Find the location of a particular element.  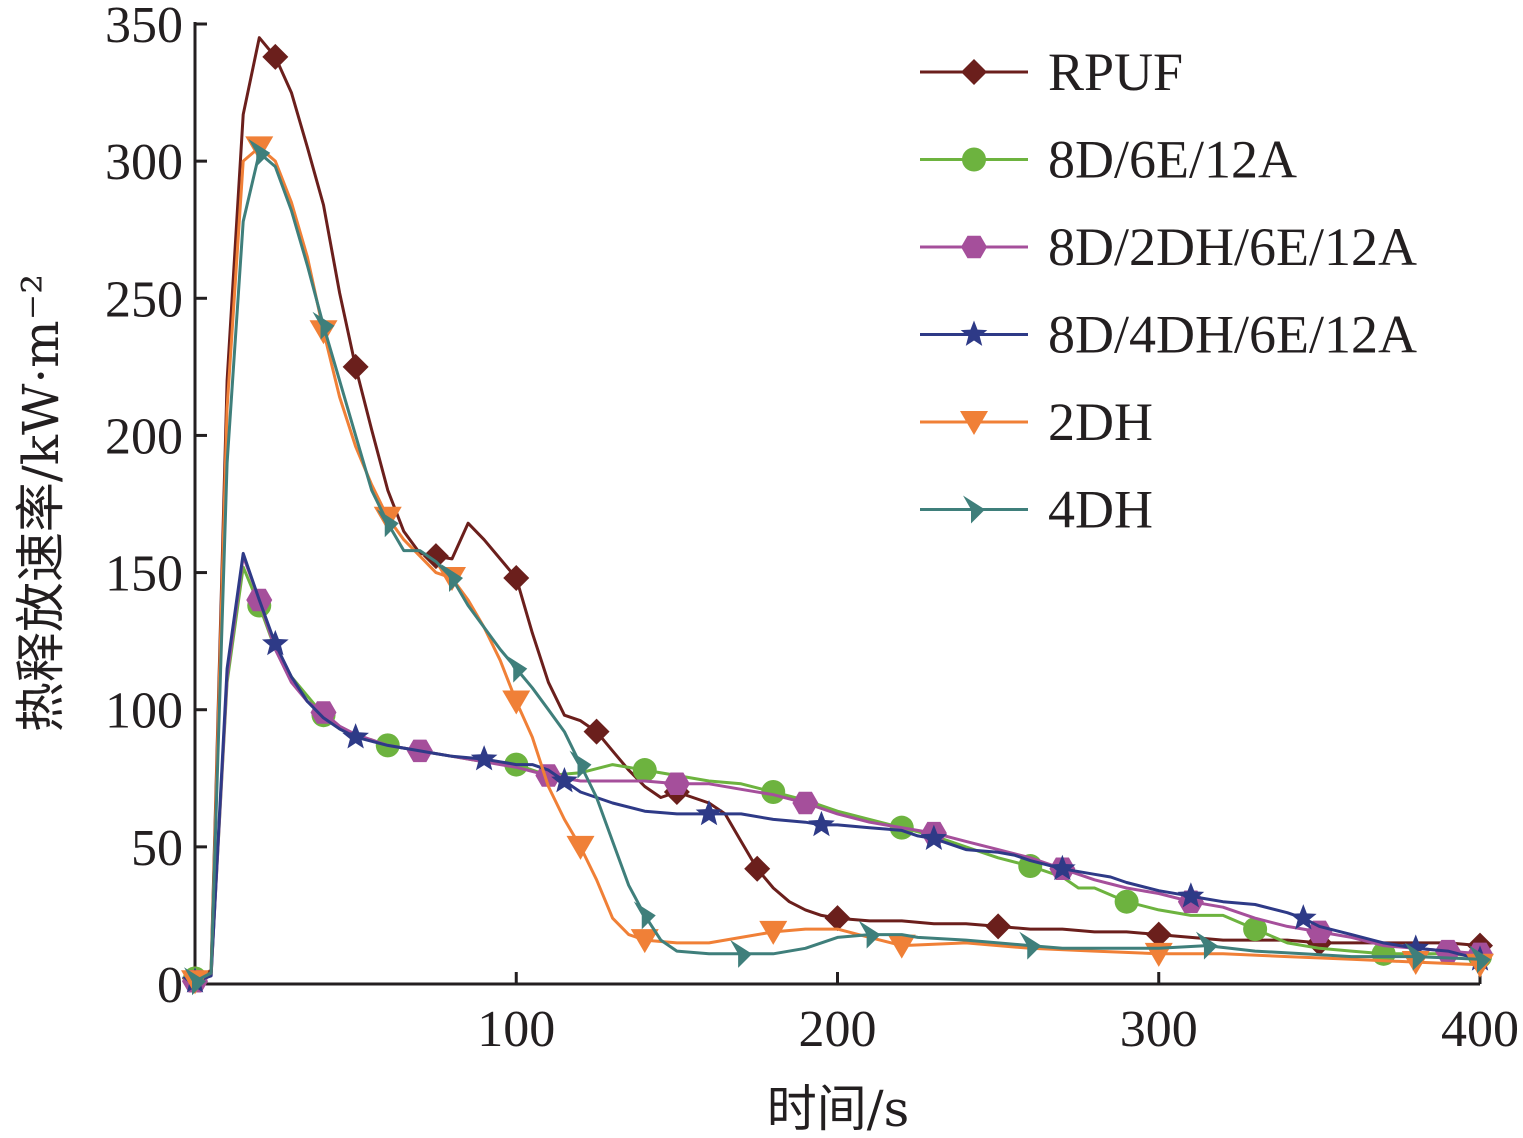

legend-item: RPUF is located at coordinates (1051, 72).